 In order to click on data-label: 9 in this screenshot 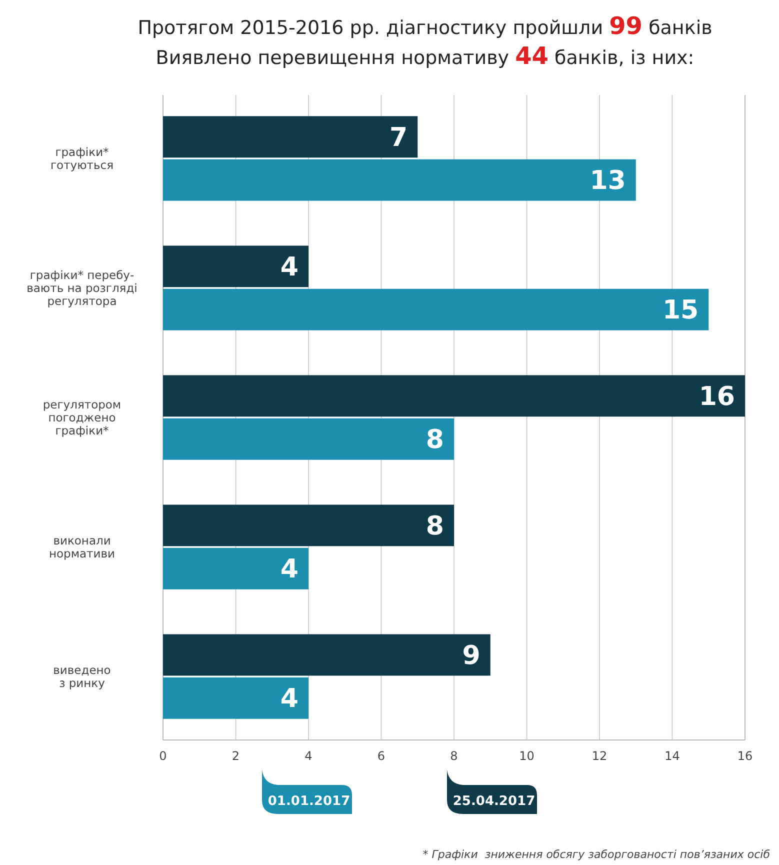, I will do `click(471, 655)`.